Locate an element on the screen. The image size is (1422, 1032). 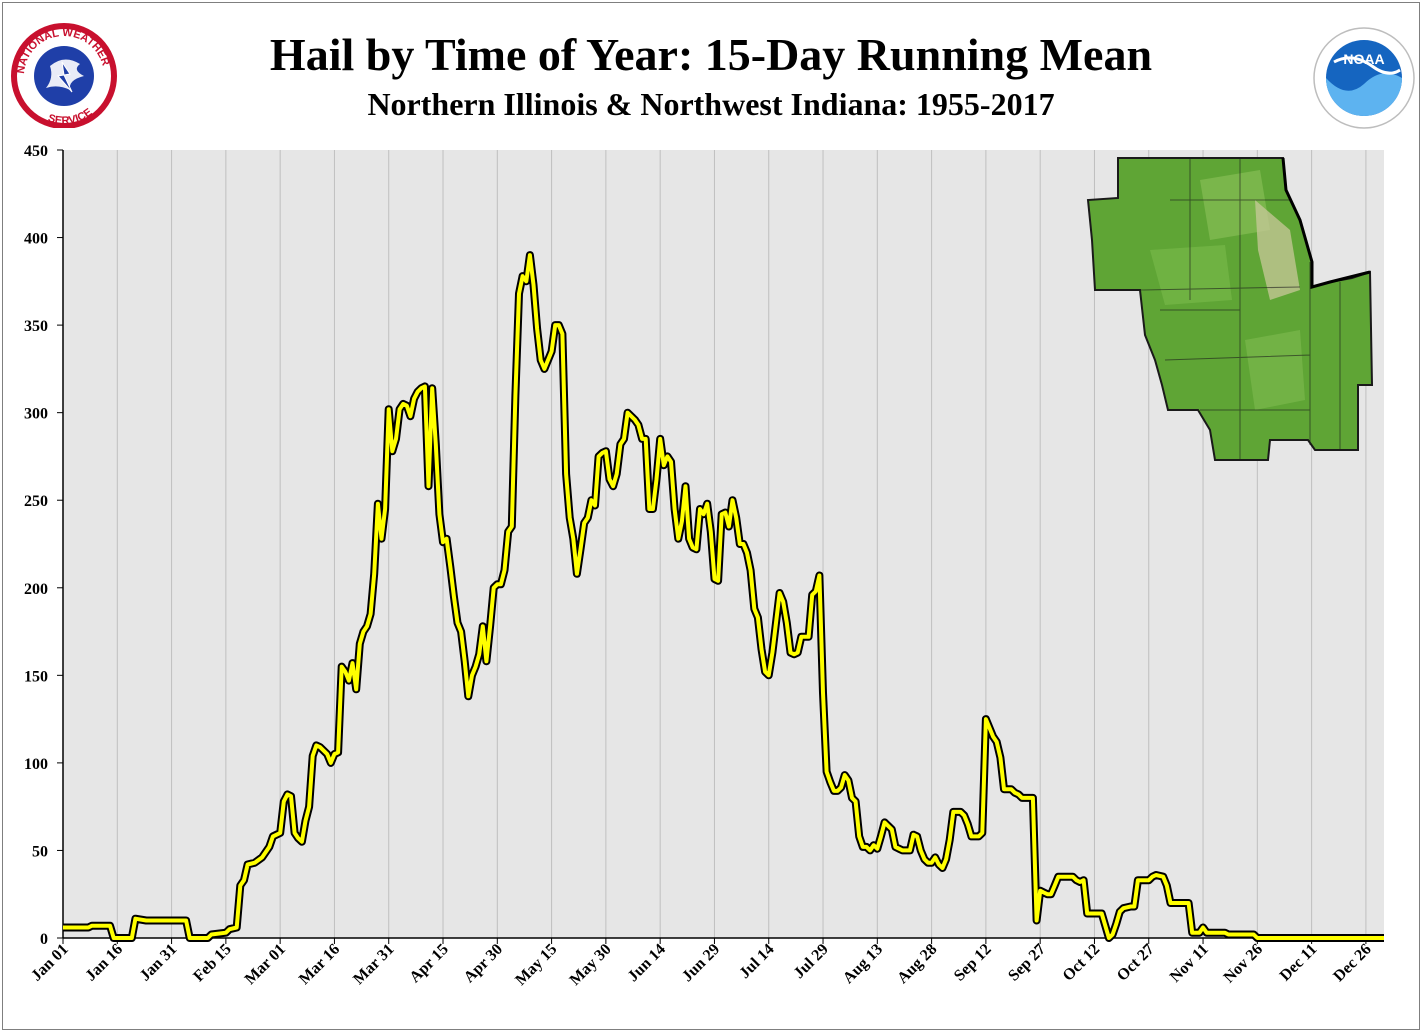
x-tick-label: Aug 28 is located at coordinates (917, 964).